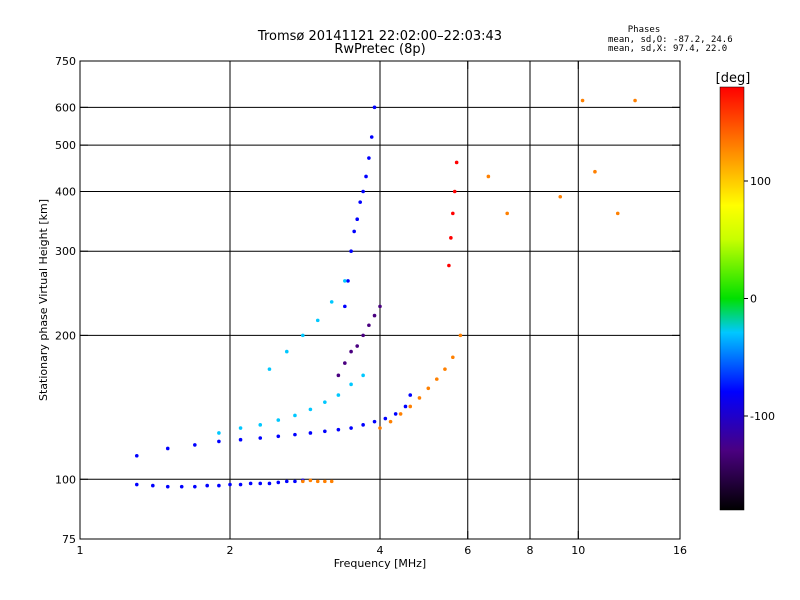 Image resolution: width=800 pixels, height=600 pixels. I want to click on x-tick-label: 10, so click(578, 550).